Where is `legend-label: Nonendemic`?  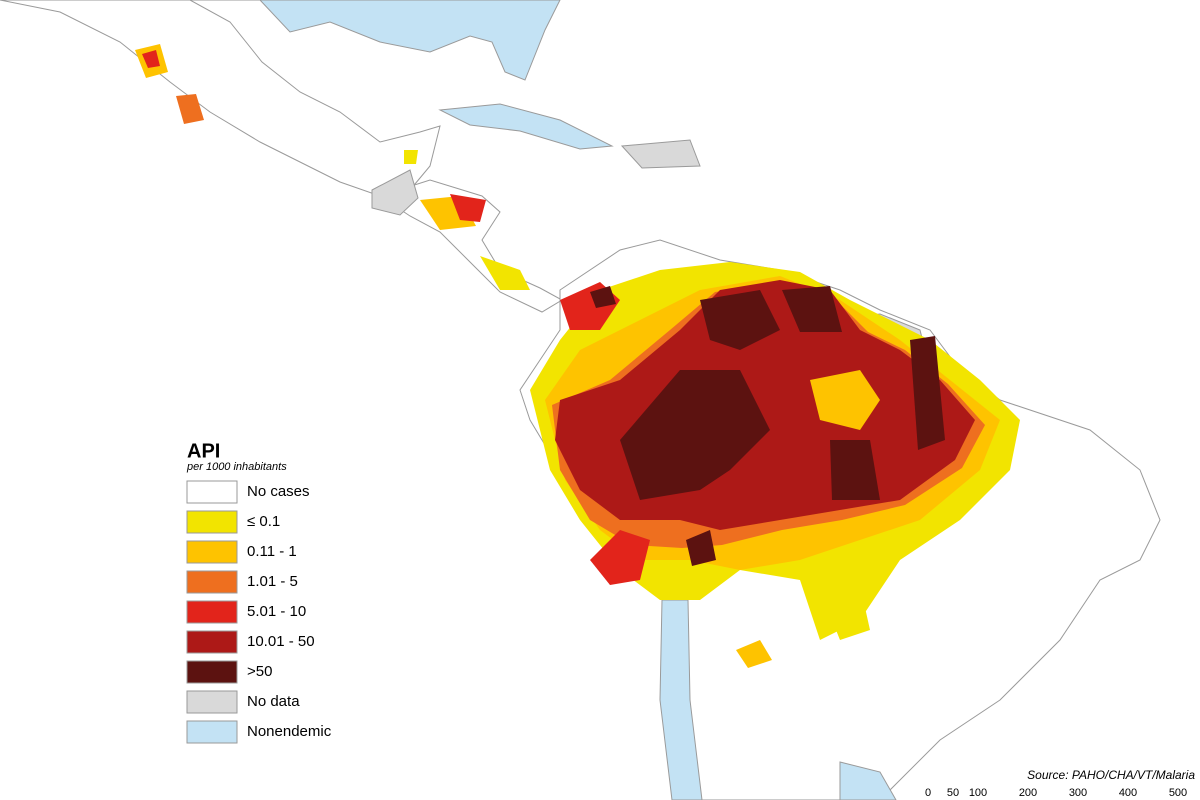
legend-label: Nonendemic is located at coordinates (289, 731).